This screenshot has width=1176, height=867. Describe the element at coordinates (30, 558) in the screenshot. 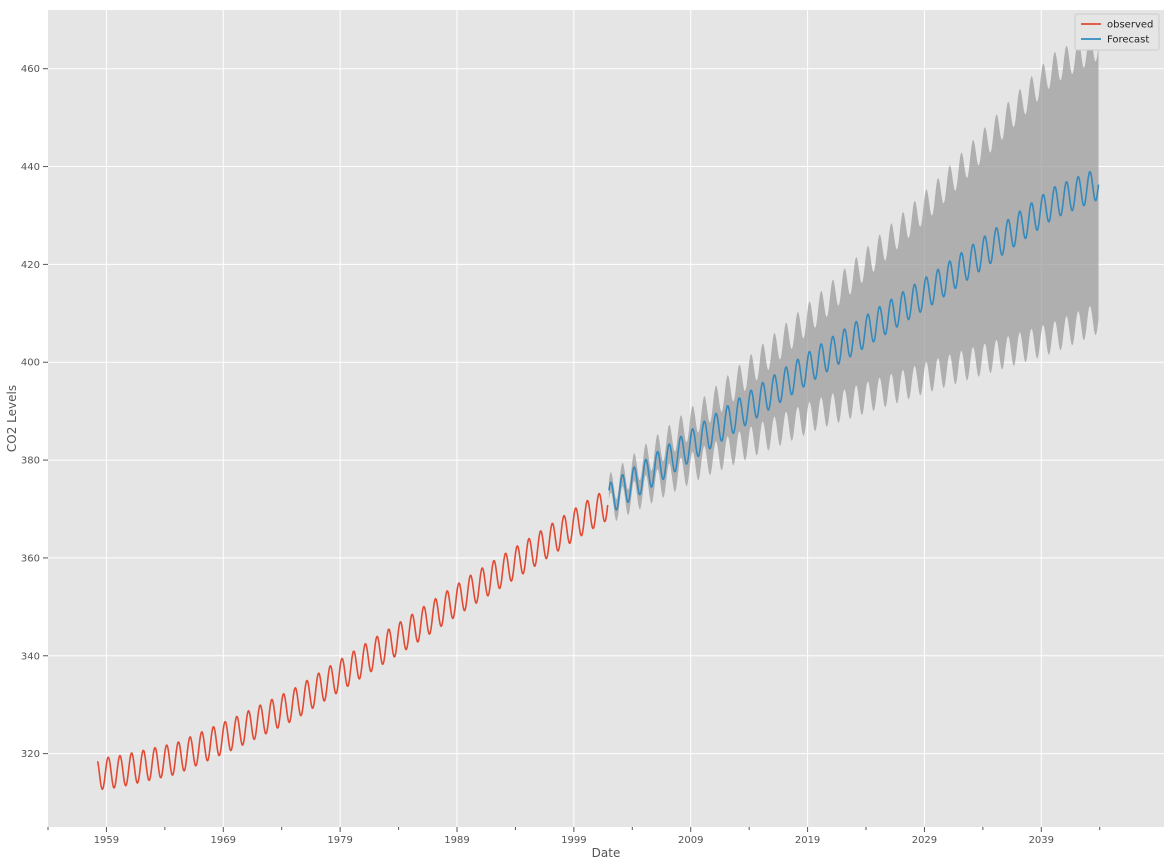

I see `y-tick-label: 360` at that location.